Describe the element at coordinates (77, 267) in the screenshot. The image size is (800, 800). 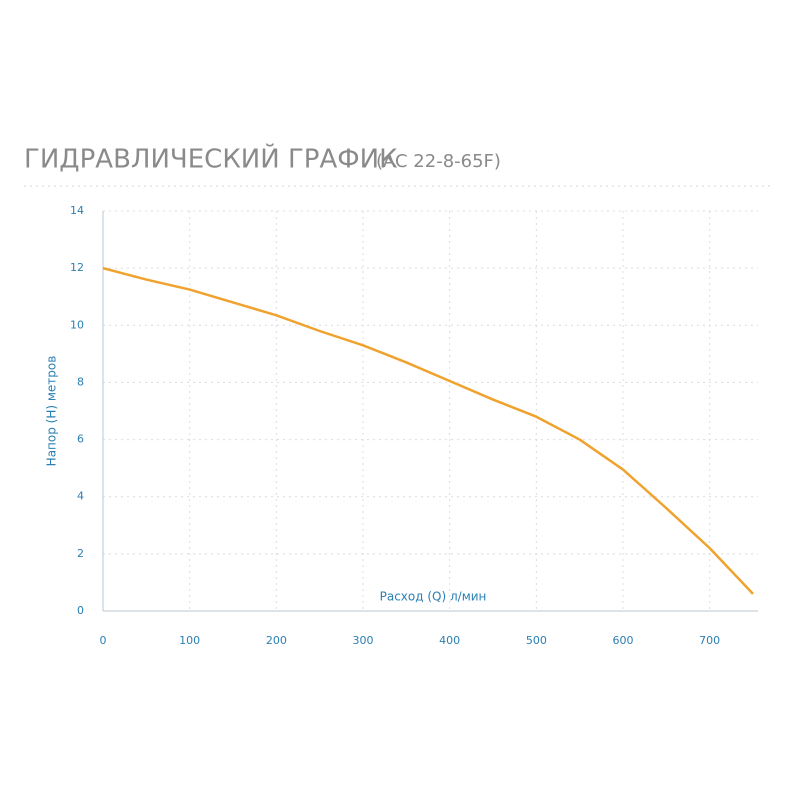
I see `y-tick-label: 12` at that location.